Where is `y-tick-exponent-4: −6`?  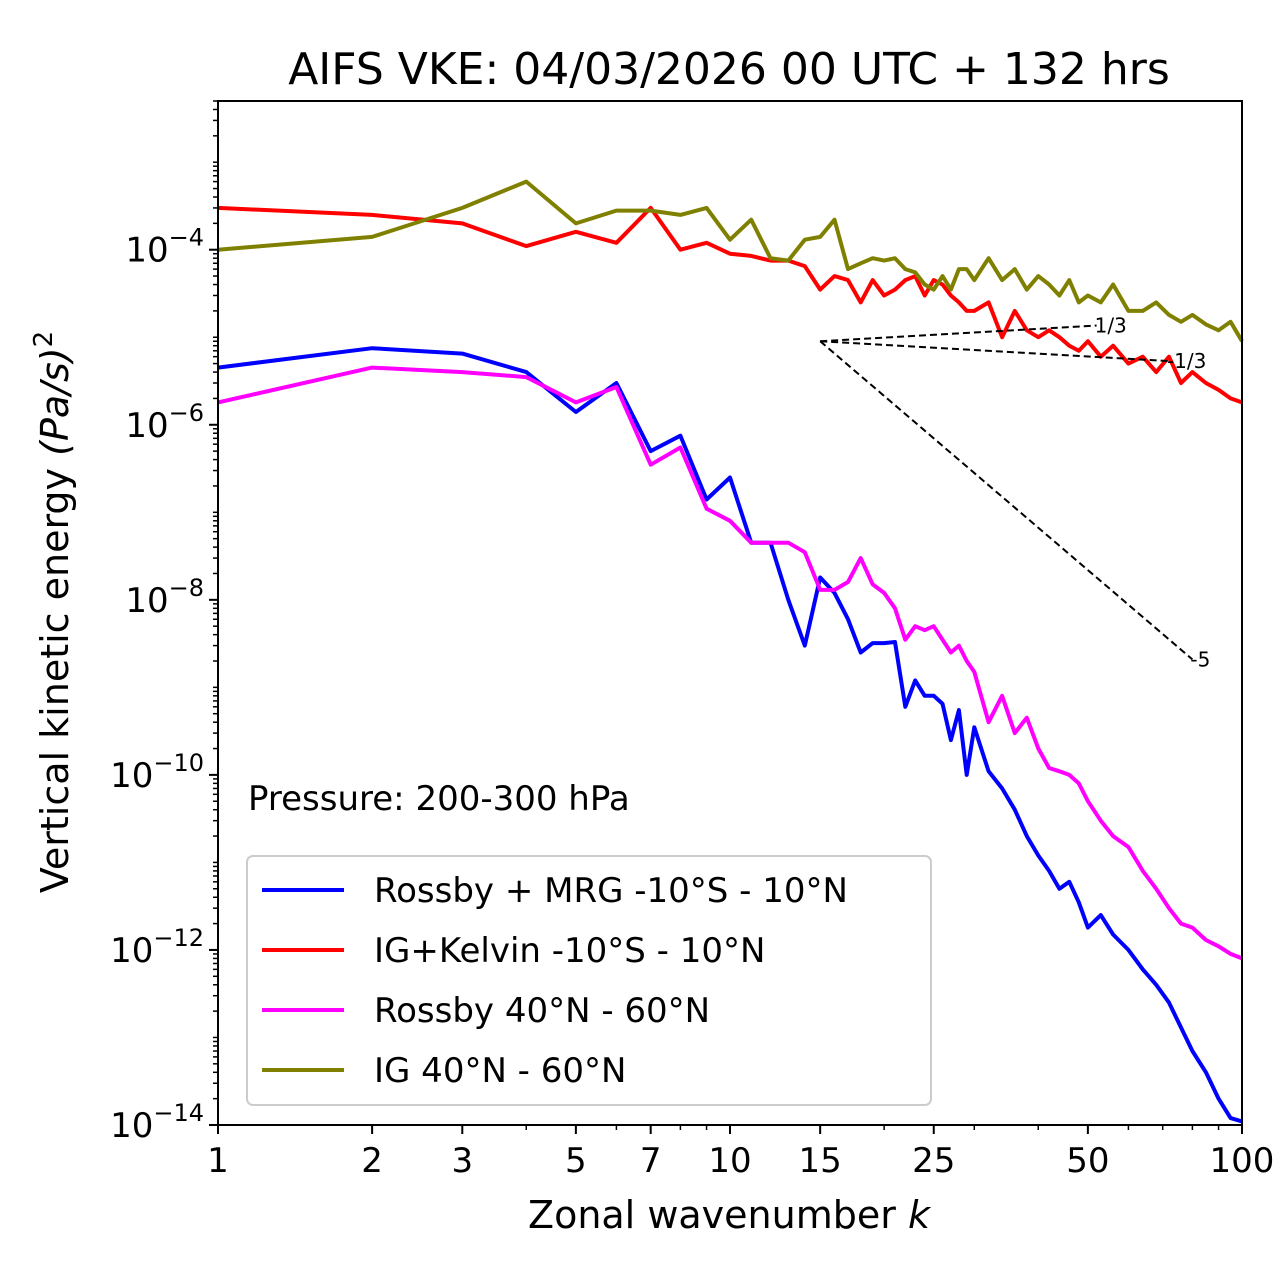
y-tick-exponent-4: −6 is located at coordinates (186, 413).